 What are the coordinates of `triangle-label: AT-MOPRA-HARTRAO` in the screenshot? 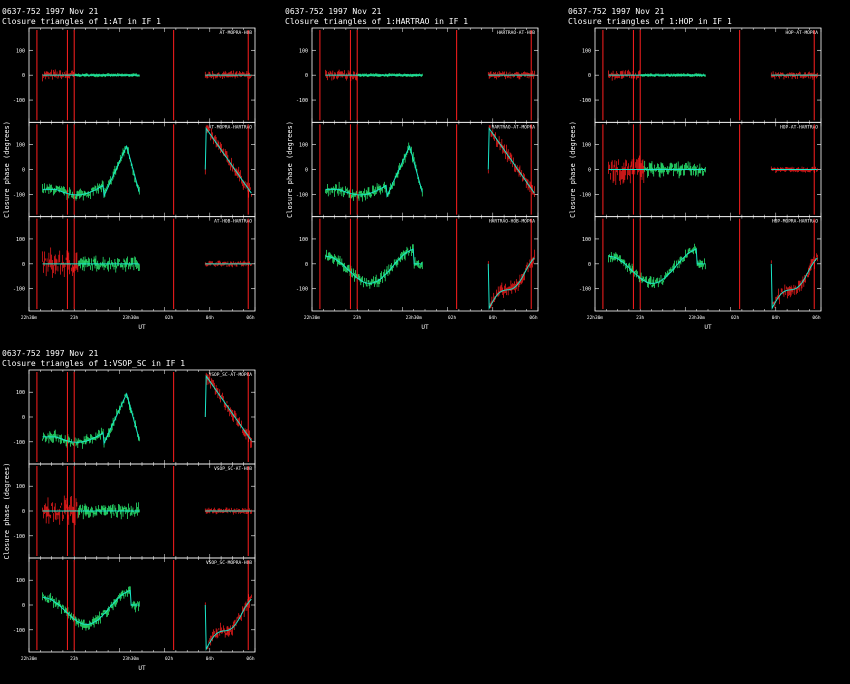 It's located at (231, 127).